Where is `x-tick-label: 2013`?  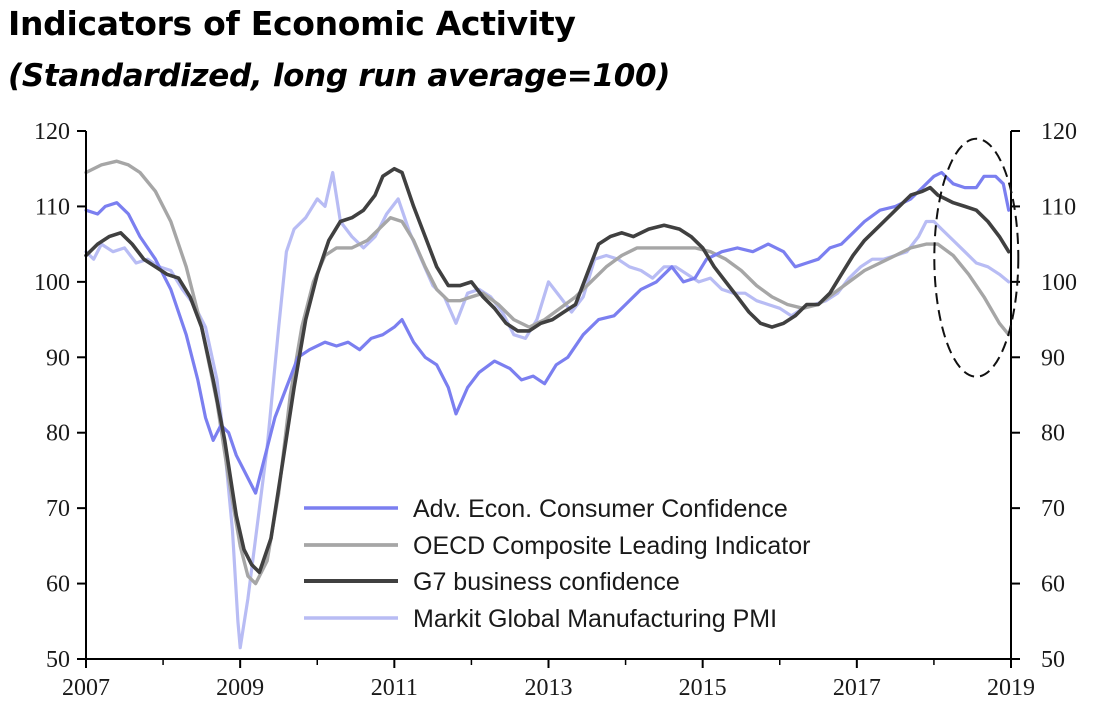 x-tick-label: 2013 is located at coordinates (549, 688).